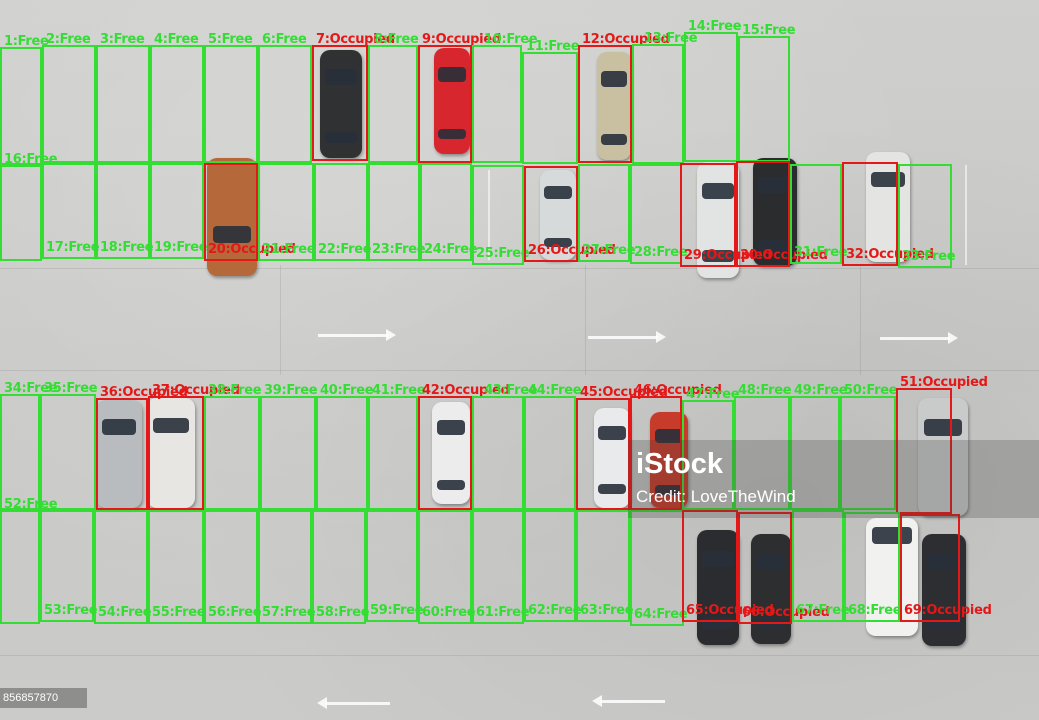 Image resolution: width=1039 pixels, height=720 pixels. What do you see at coordinates (553, 566) in the screenshot?
I see `parking-slot: 62:Free` at bounding box center [553, 566].